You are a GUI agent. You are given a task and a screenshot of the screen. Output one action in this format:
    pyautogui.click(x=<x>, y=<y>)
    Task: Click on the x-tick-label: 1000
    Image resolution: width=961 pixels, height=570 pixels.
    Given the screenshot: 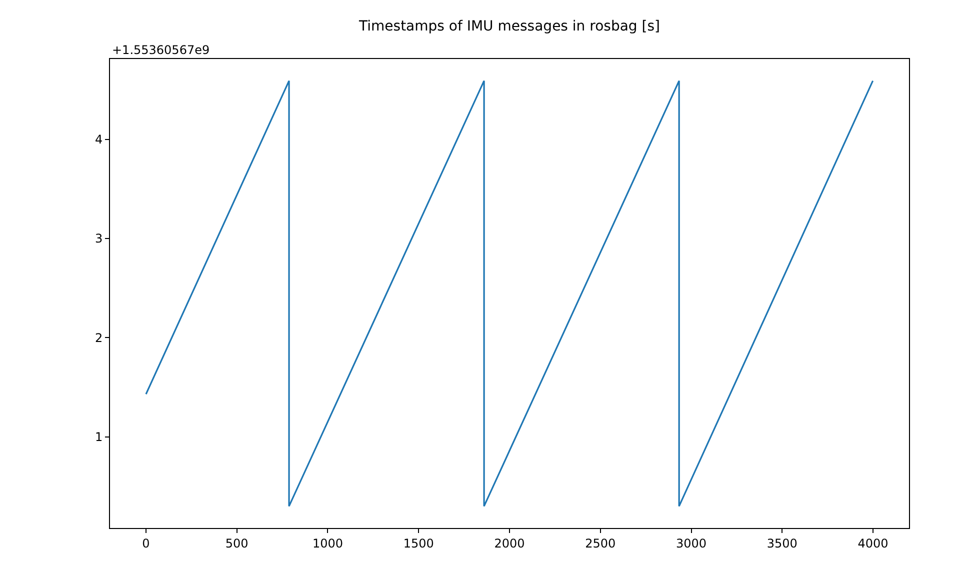 What is the action you would take?
    pyautogui.click(x=328, y=543)
    